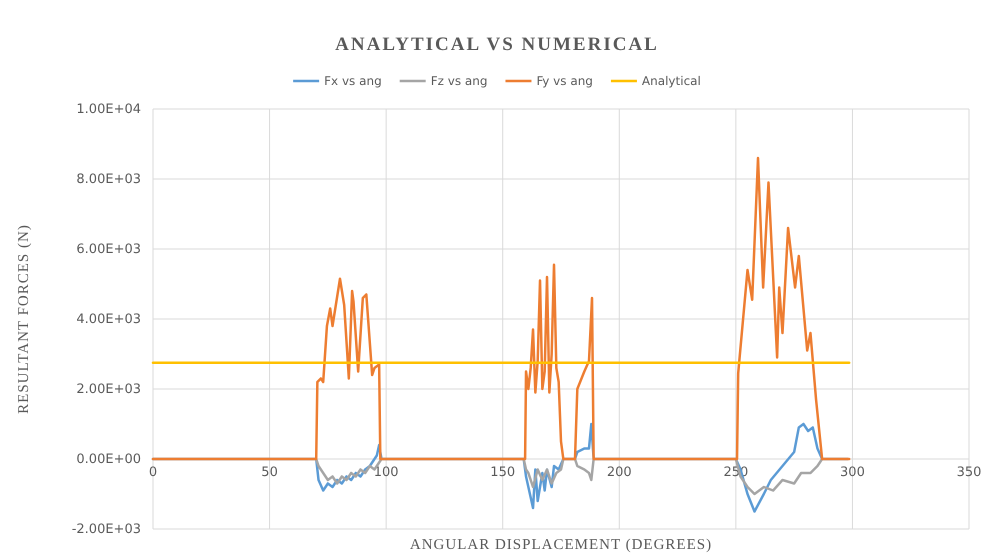 The width and height of the screenshot is (994, 557). I want to click on y-tick-label: 0.00E+00, so click(108, 460).